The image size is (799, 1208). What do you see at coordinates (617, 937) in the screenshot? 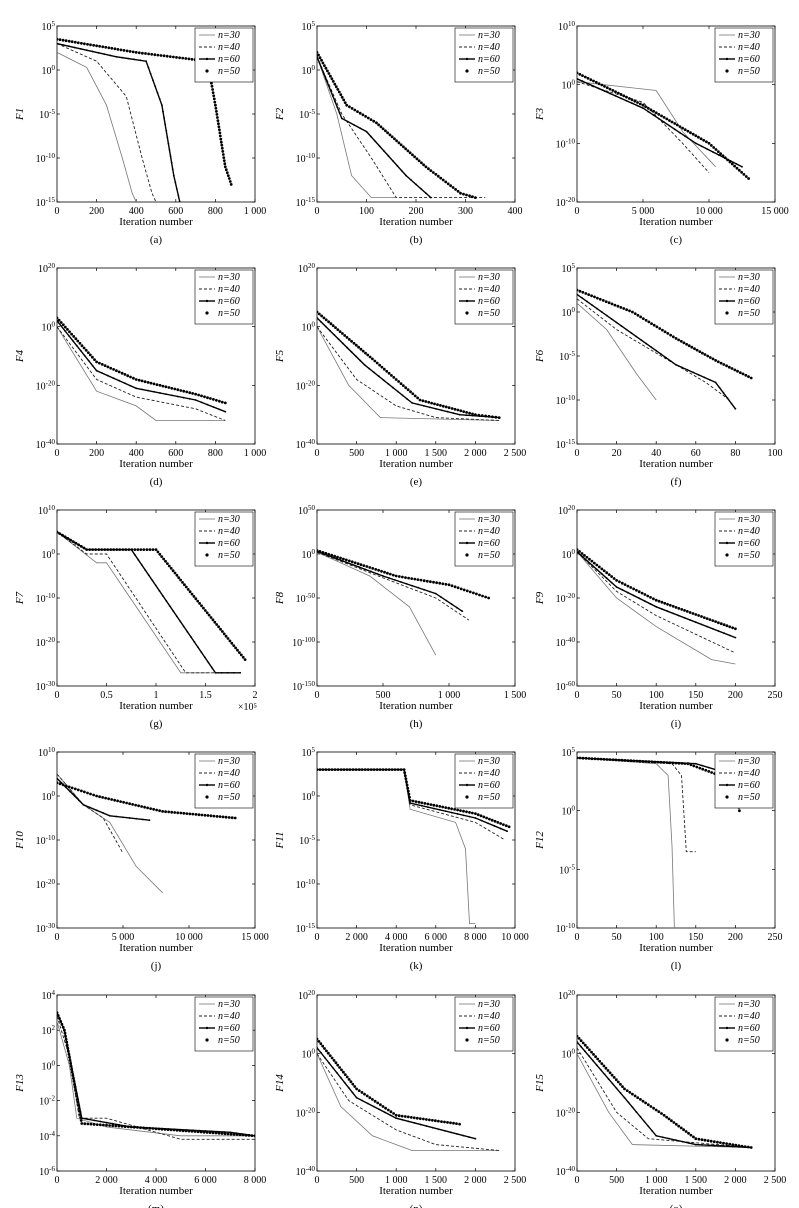
I see `x-tick-label: 50` at bounding box center [617, 937].